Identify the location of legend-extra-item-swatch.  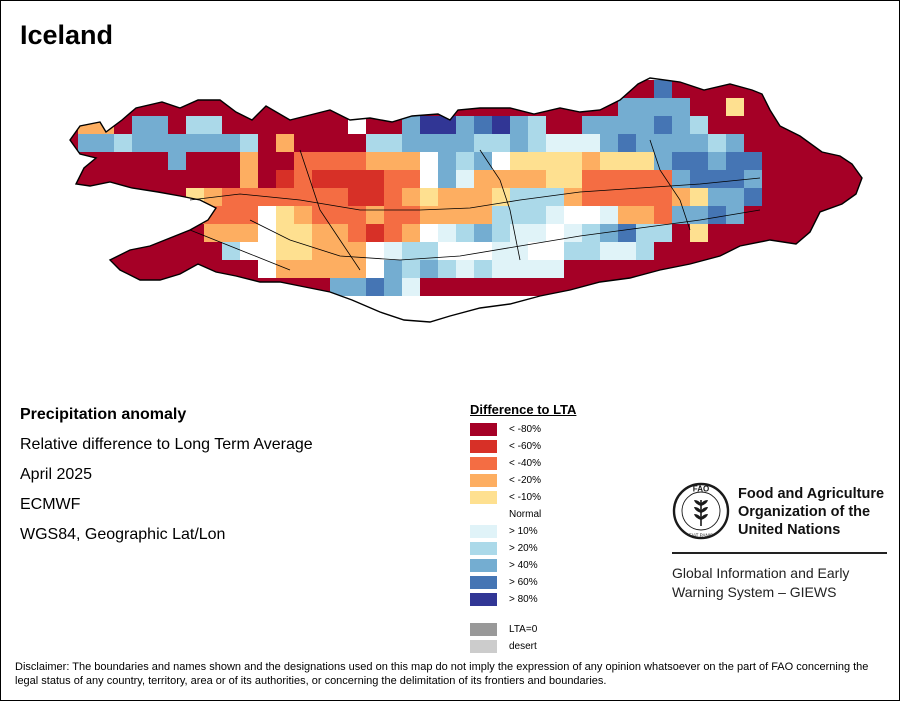
(483, 646).